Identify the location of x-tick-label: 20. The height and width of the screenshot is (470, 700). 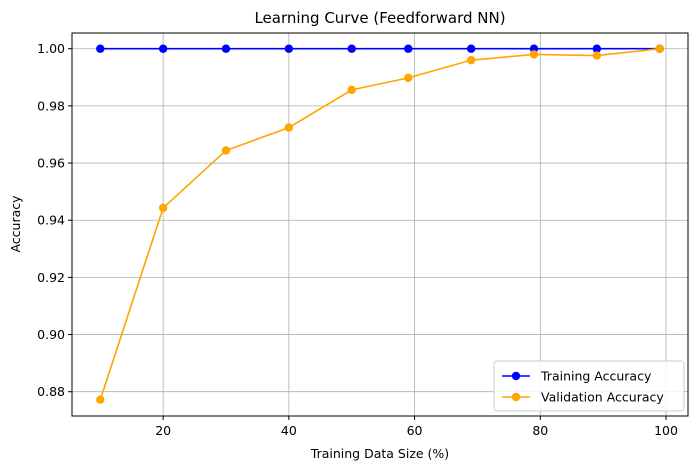
(163, 430).